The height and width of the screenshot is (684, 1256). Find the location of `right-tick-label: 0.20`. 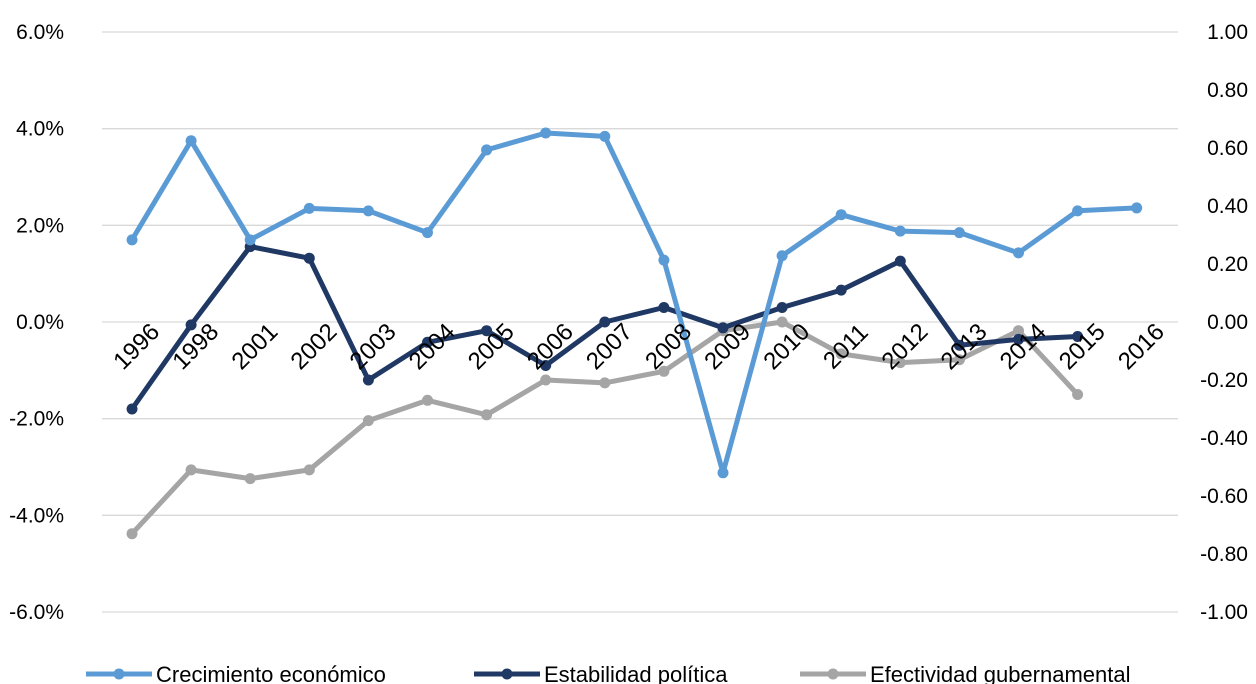

right-tick-label: 0.20 is located at coordinates (1227, 264).